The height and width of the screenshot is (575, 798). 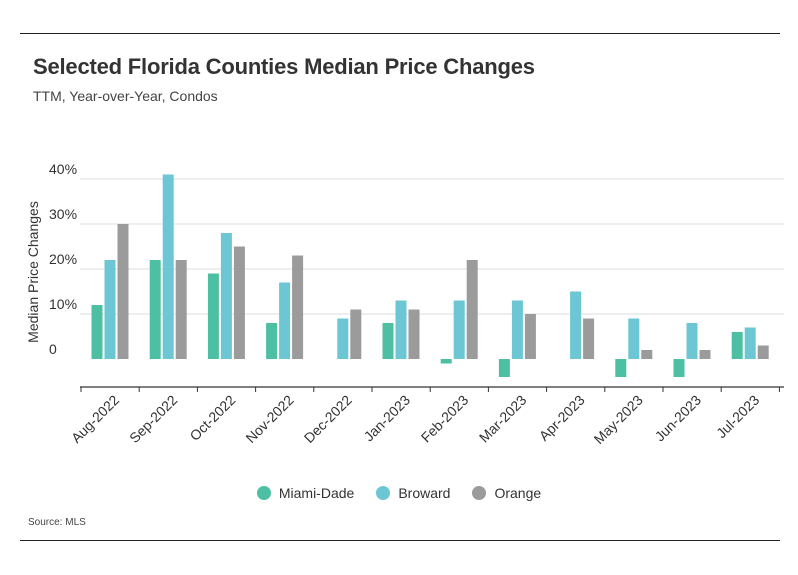 What do you see at coordinates (53, 349) in the screenshot?
I see `y-tick-label: 0` at bounding box center [53, 349].